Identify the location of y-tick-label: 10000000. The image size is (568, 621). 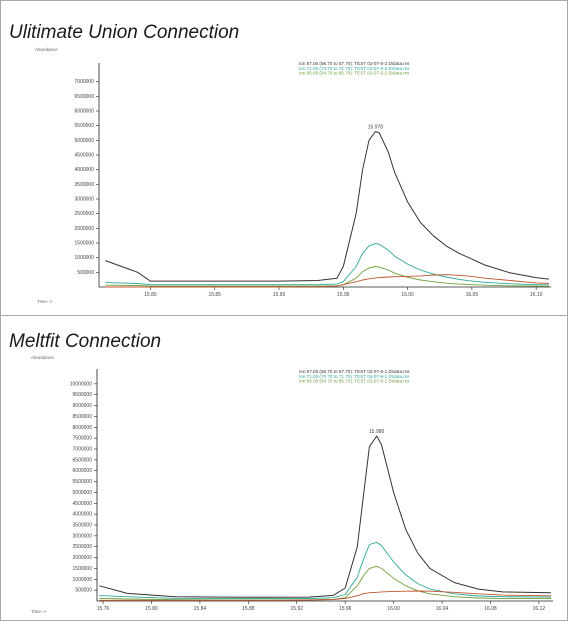
(81, 384).